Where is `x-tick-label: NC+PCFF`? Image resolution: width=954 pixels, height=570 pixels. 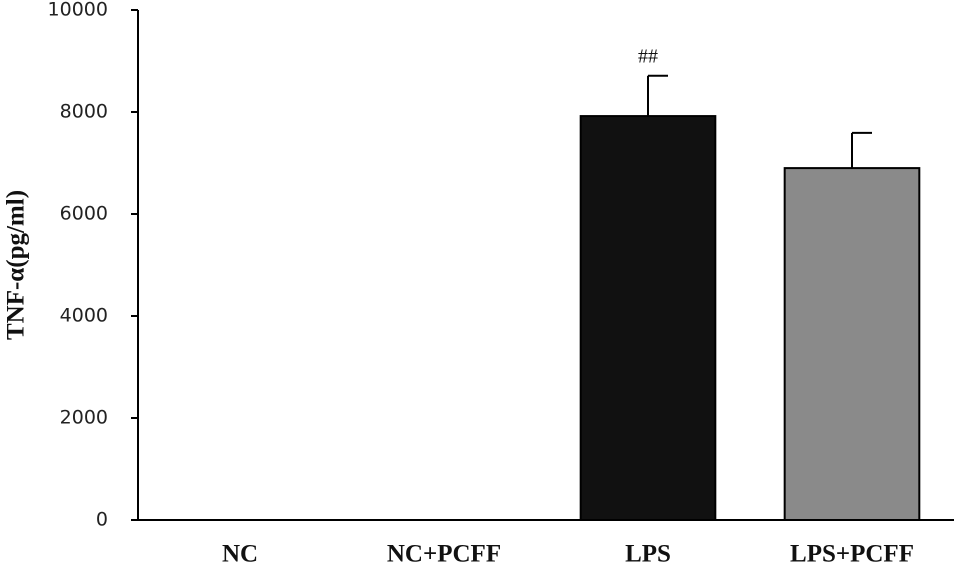 x-tick-label: NC+PCFF is located at coordinates (444, 554).